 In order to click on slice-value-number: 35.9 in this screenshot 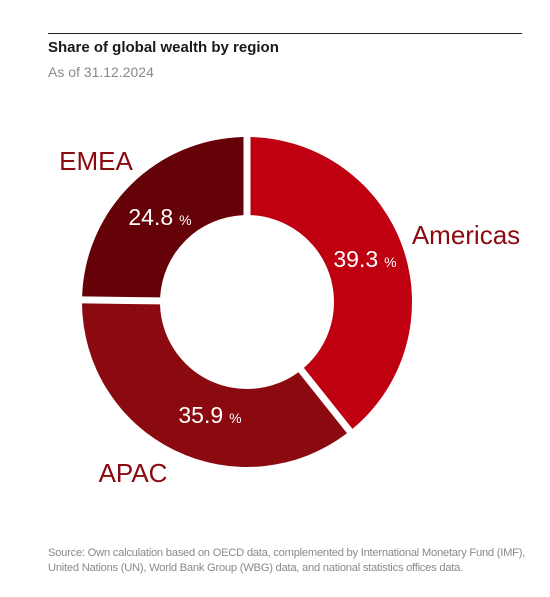, I will do `click(200, 415)`.